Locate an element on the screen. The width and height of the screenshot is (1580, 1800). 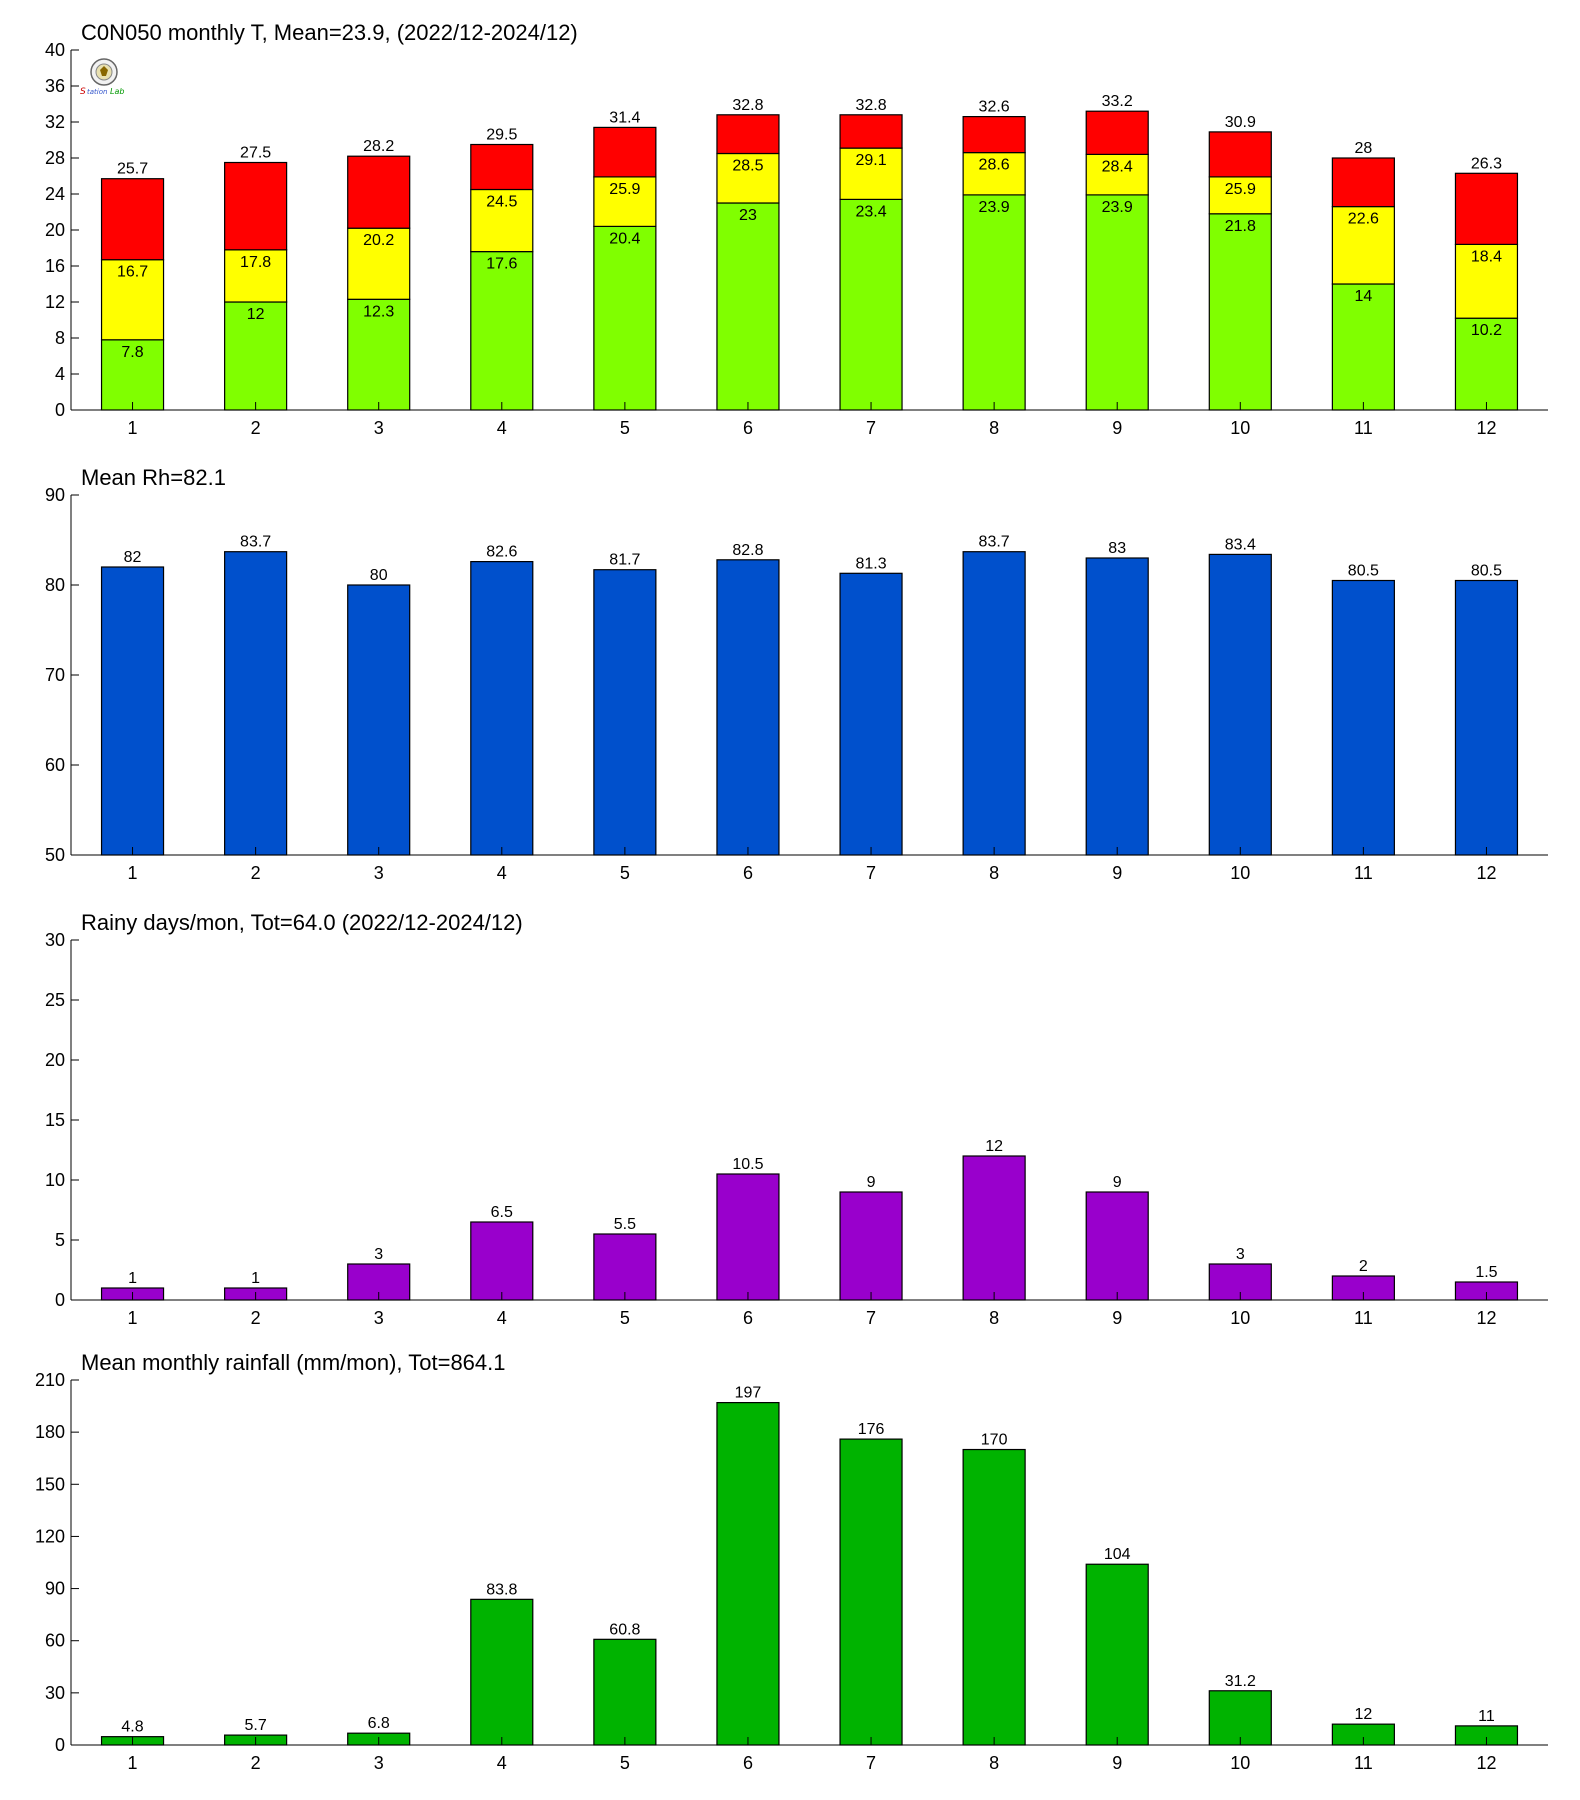
data-label-month-12: 80.5 is located at coordinates (1486, 571).